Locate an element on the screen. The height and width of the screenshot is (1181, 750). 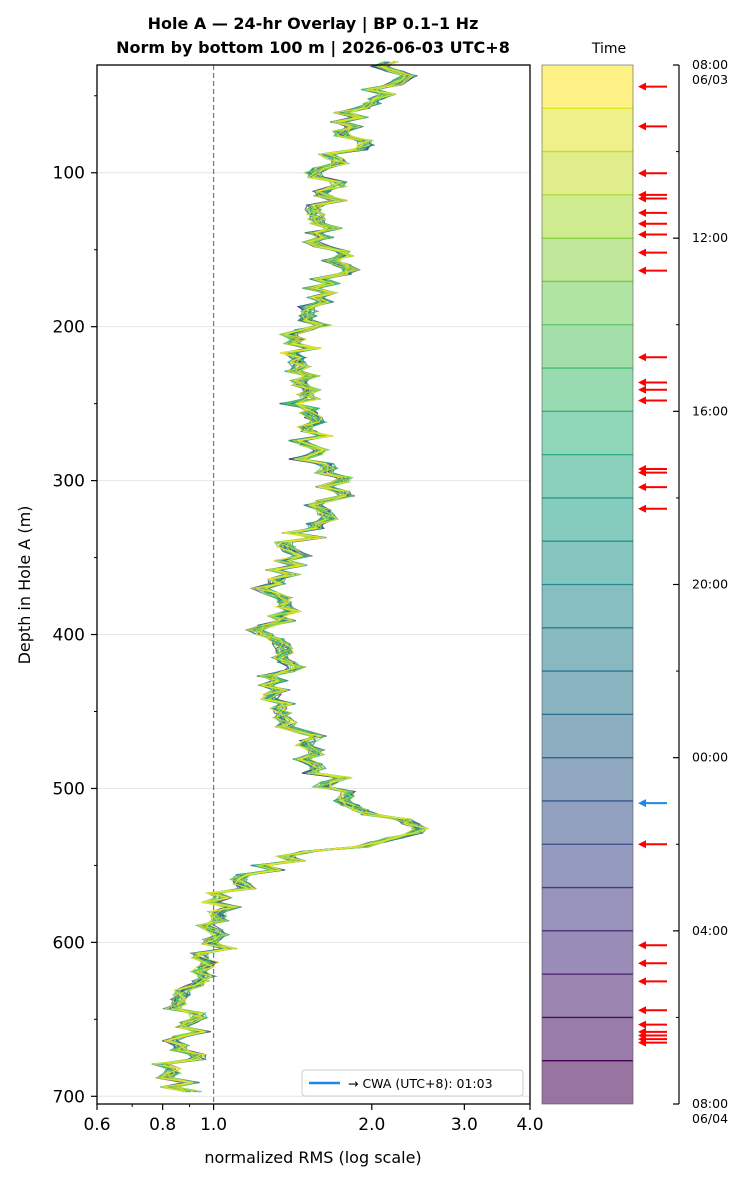
y-tick-label: 100 is located at coordinates (69, 174).